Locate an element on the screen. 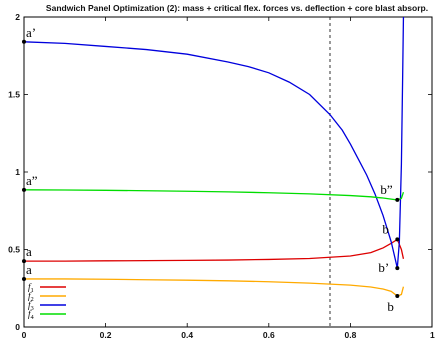  annotation-label: b’ is located at coordinates (383, 267).